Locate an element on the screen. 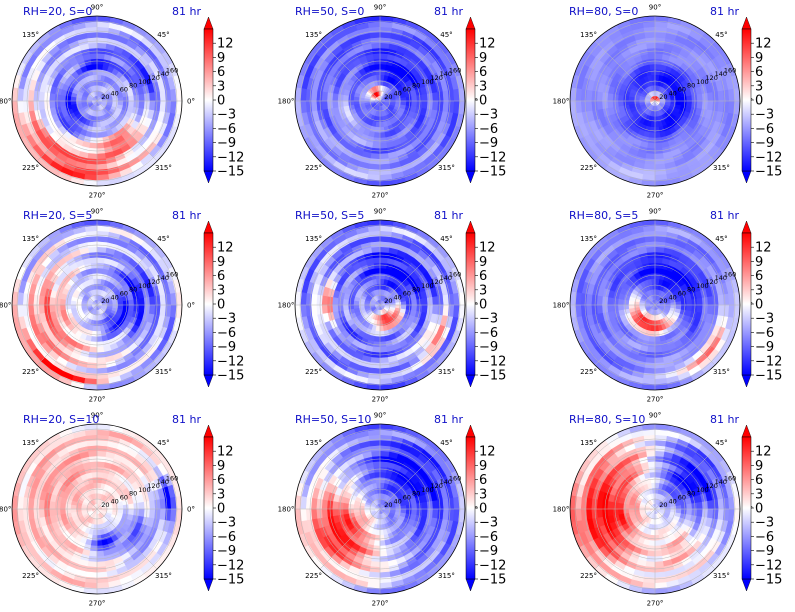 This screenshot has width=795, height=612. colorbar-tick-label: 3 is located at coordinates (483, 86).